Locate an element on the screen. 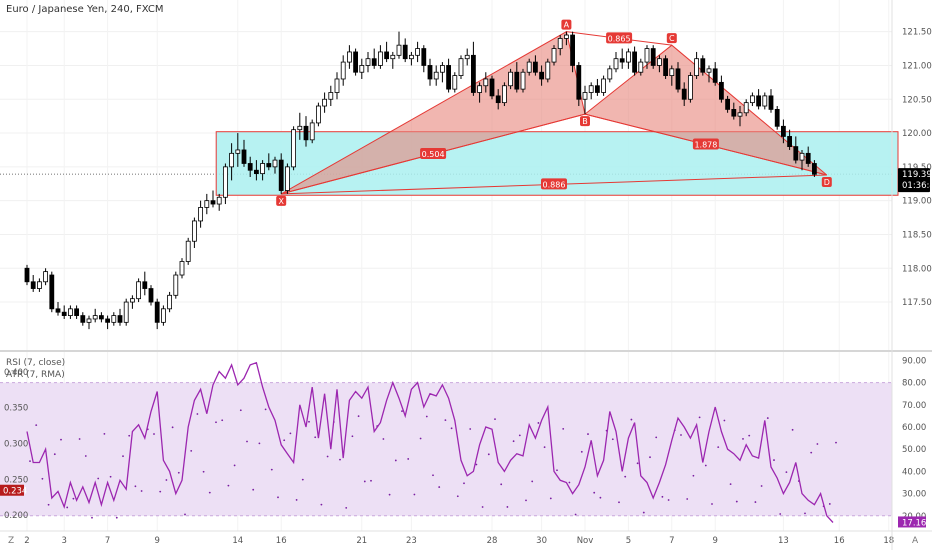 Image resolution: width=932 pixels, height=554 pixels. rsi-tick-label: 30.00 is located at coordinates (914, 495).